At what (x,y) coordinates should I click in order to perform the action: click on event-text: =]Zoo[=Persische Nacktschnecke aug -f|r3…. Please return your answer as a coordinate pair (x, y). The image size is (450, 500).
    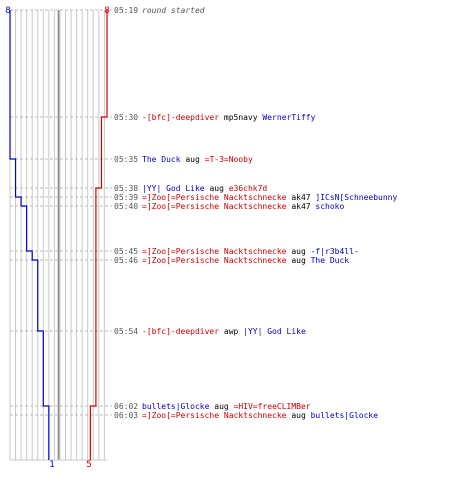
    Looking at the image, I should click on (250, 251).